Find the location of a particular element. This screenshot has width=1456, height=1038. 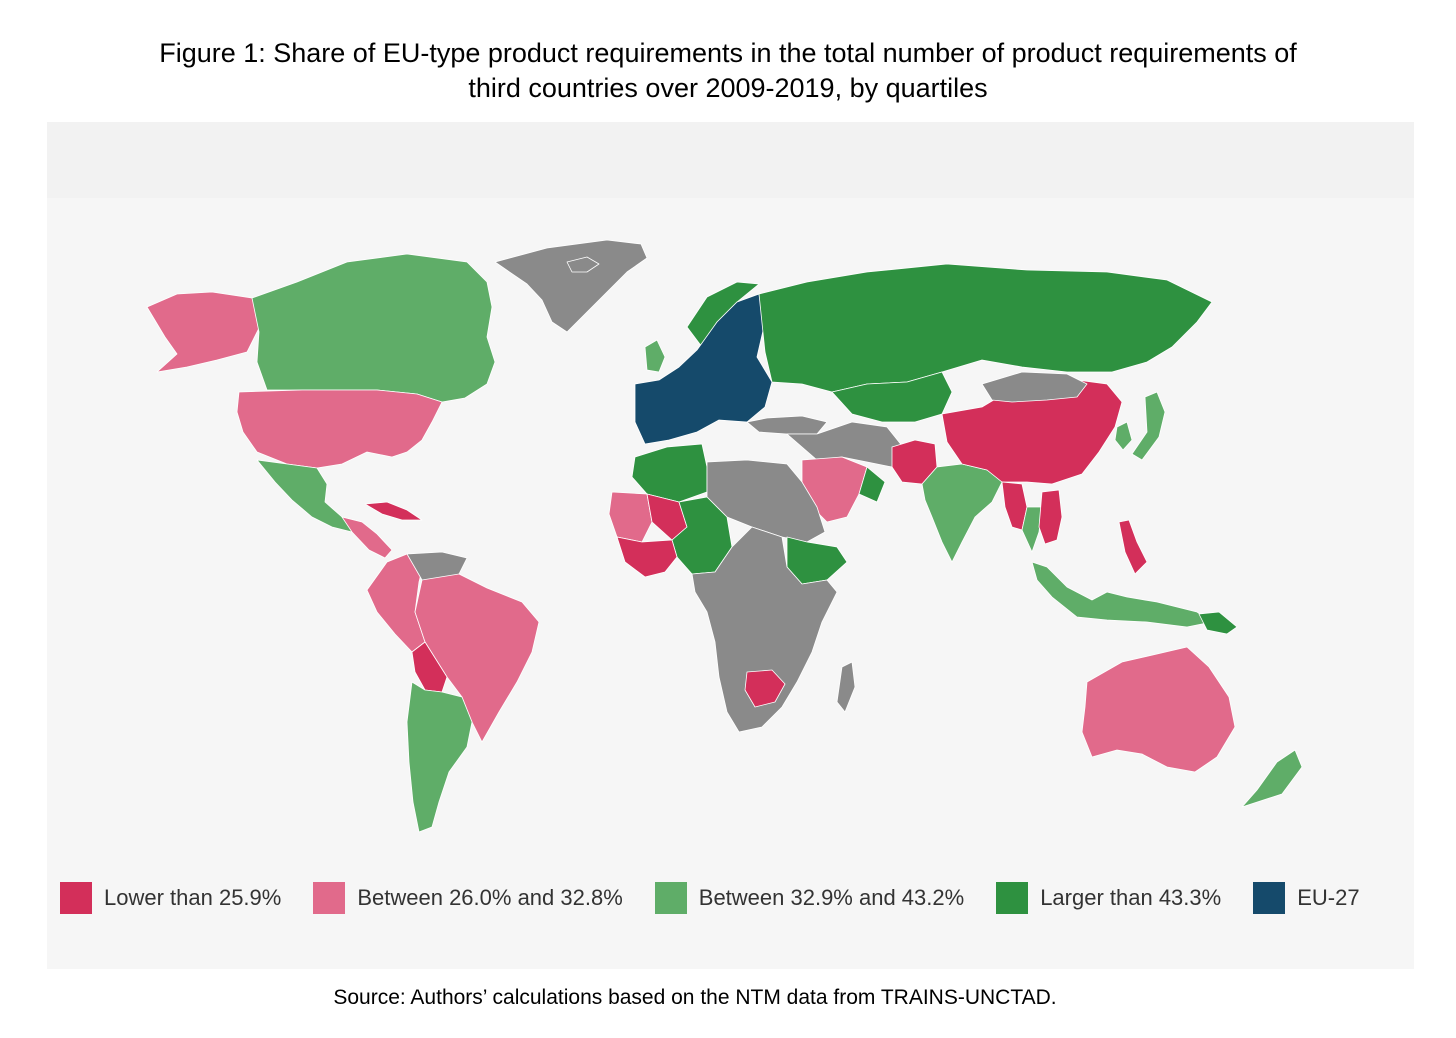

region-mauritania-senegal is located at coordinates (630, 517).